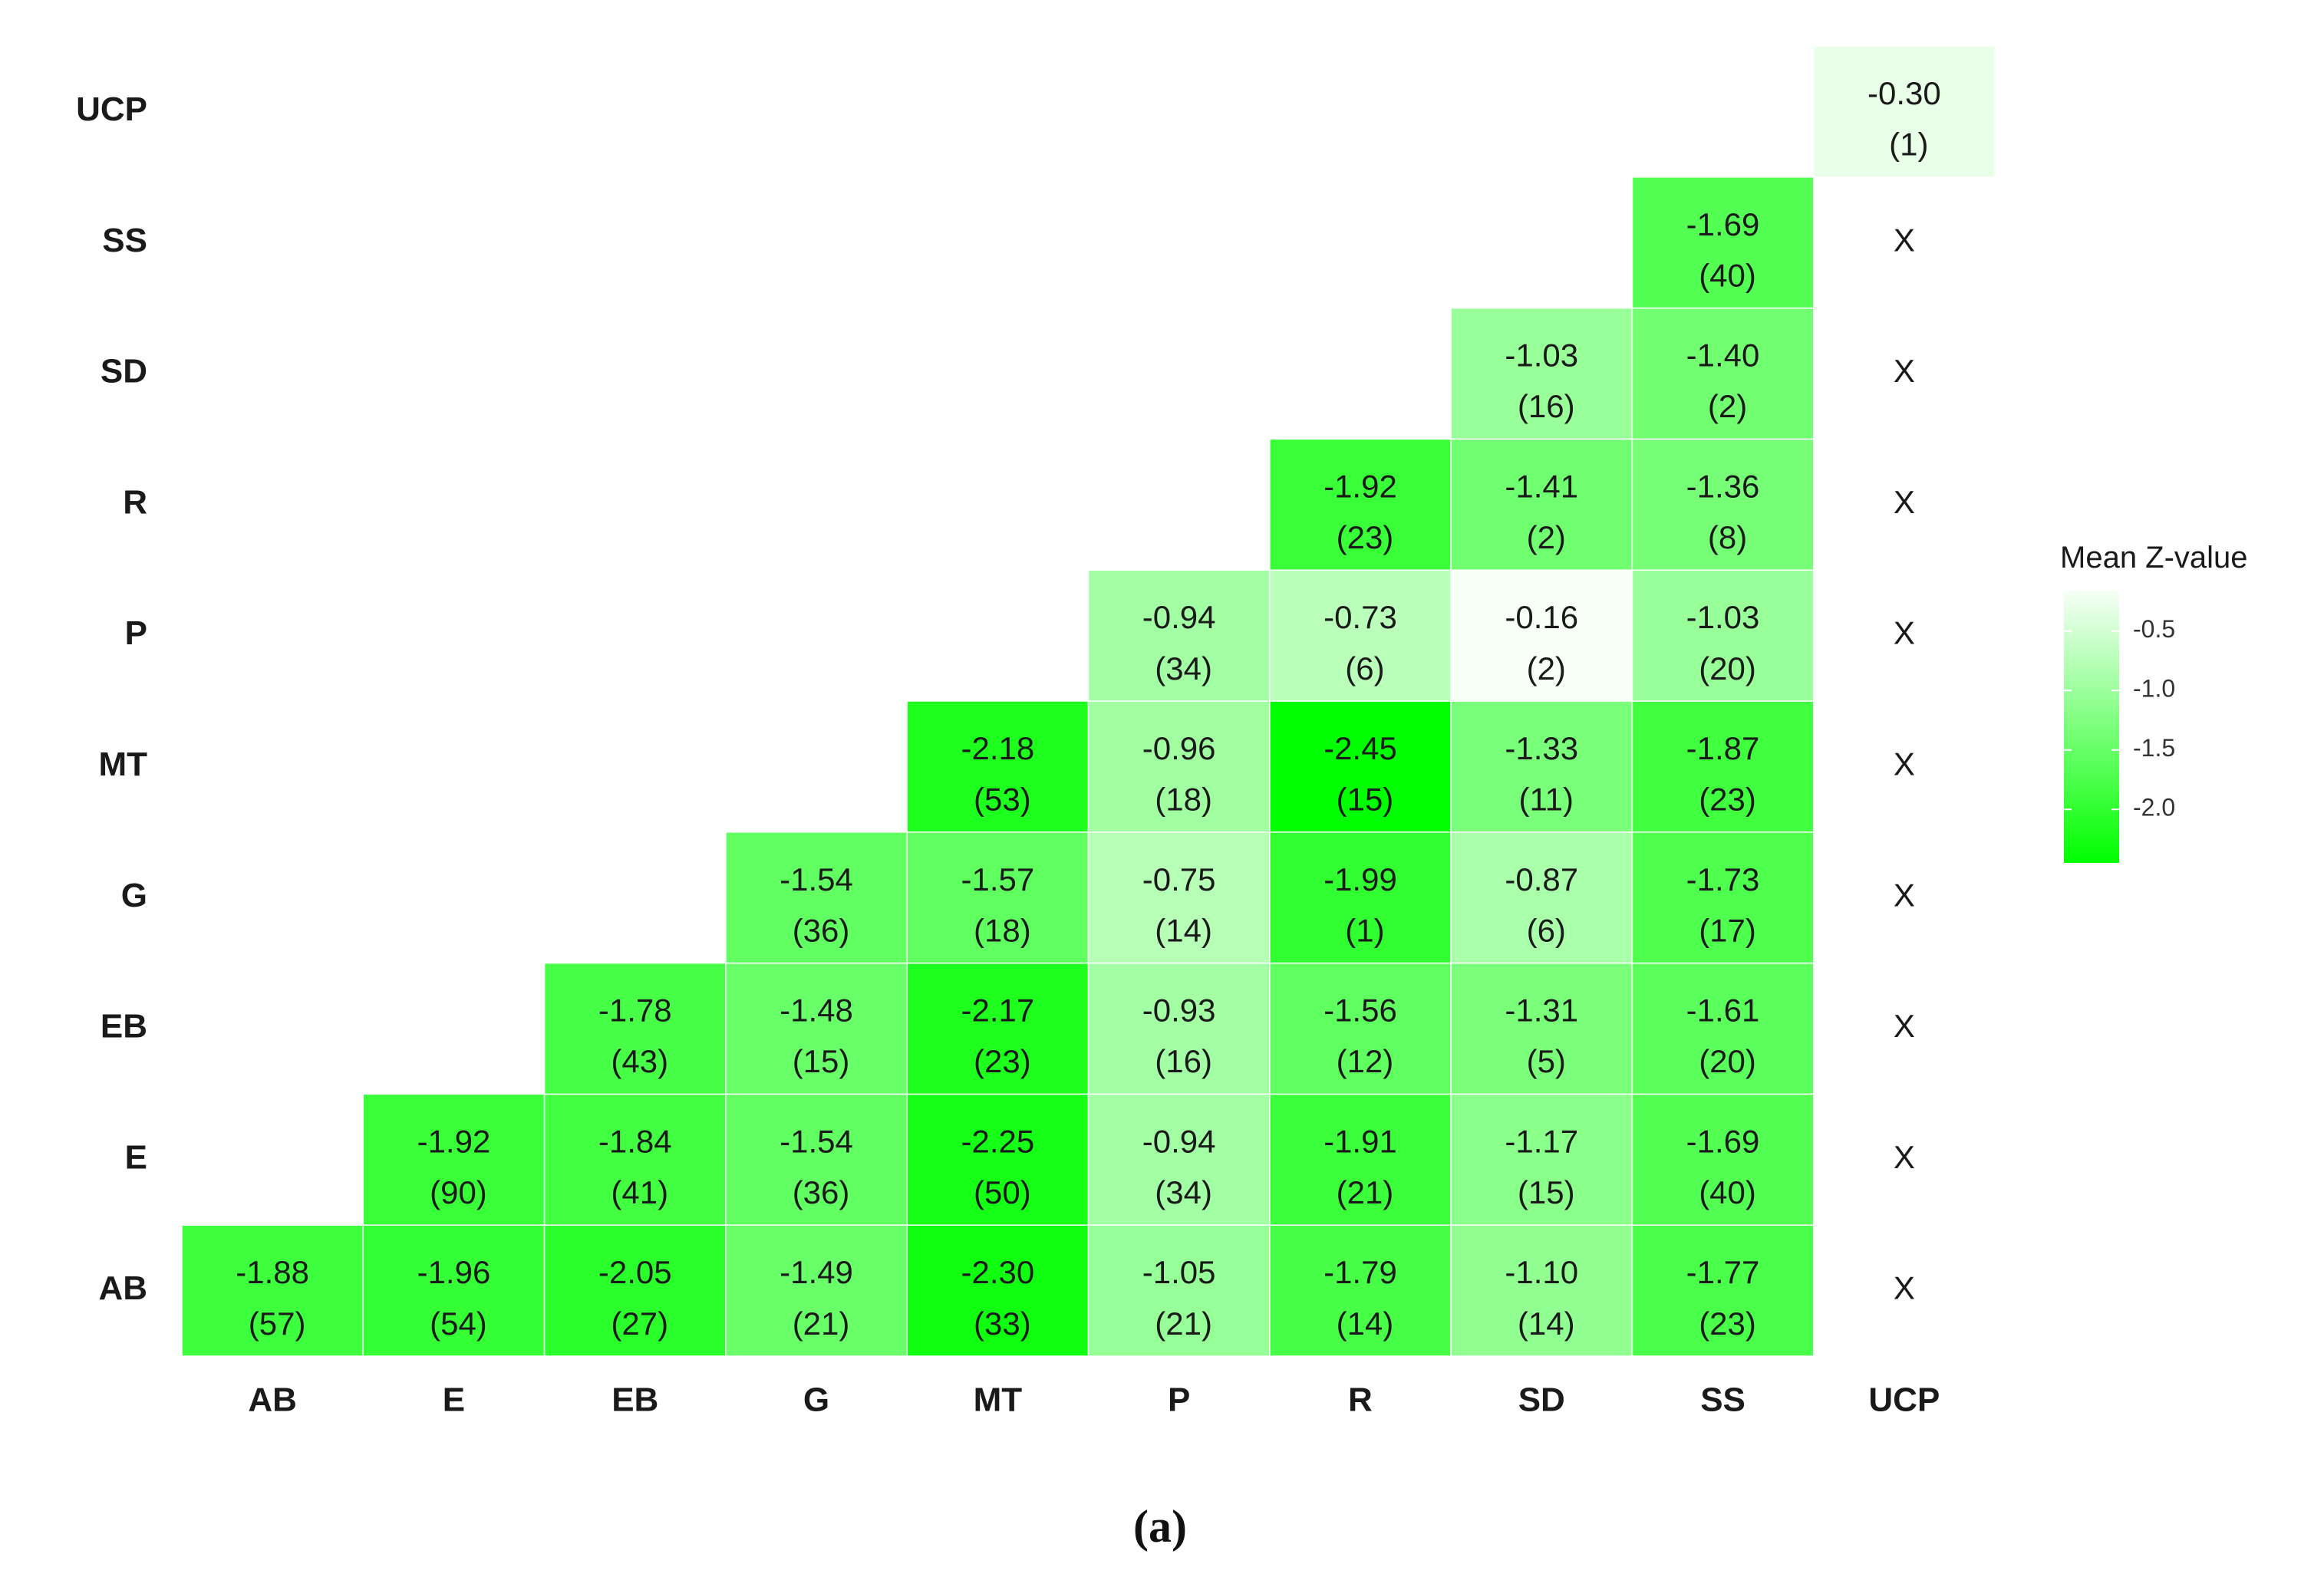 The width and height of the screenshot is (2324, 1587). I want to click on cell-count-label: (36), so click(821, 930).